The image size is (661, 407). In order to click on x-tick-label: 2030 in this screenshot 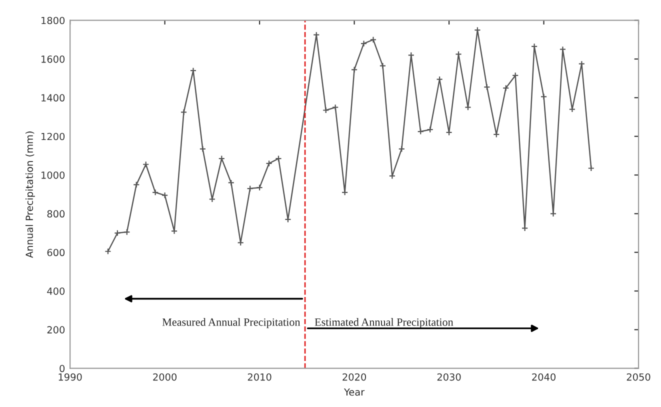, I will do `click(449, 377)`.